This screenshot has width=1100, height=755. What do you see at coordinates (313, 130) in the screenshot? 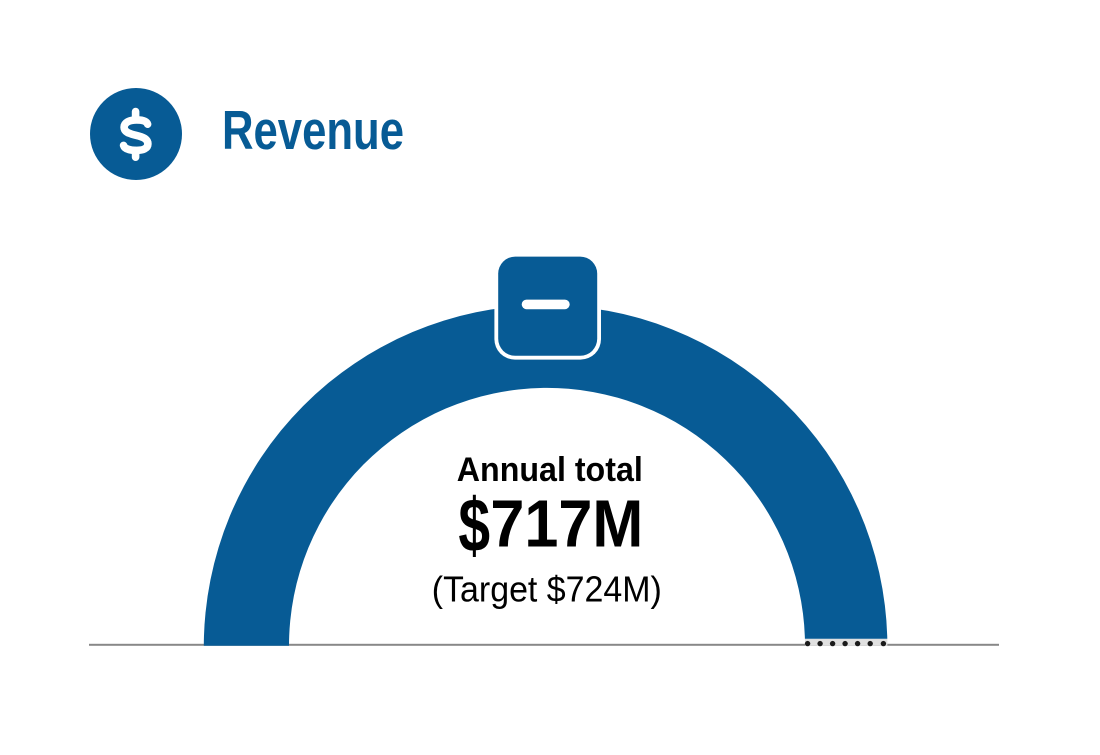
I see `svg-text: Revenue` at bounding box center [313, 130].